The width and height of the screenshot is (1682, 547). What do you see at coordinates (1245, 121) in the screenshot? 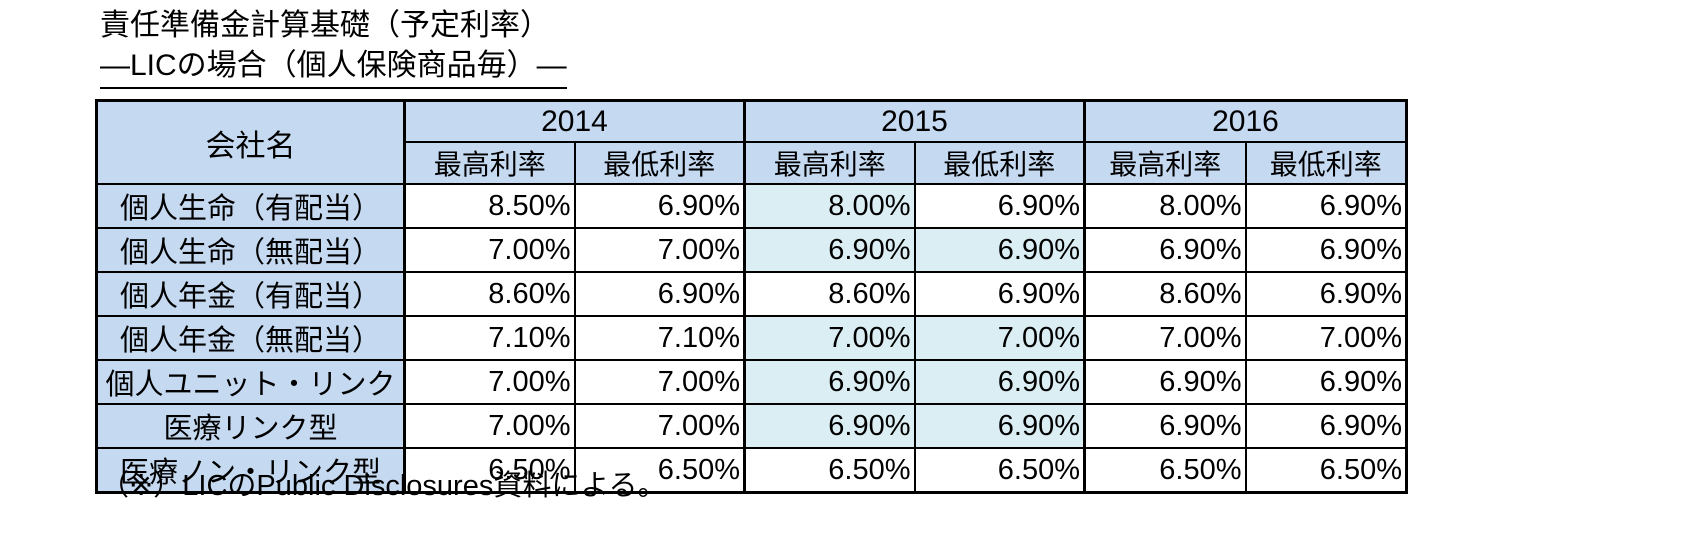
I see `year-header-2016: 2016` at bounding box center [1245, 121].